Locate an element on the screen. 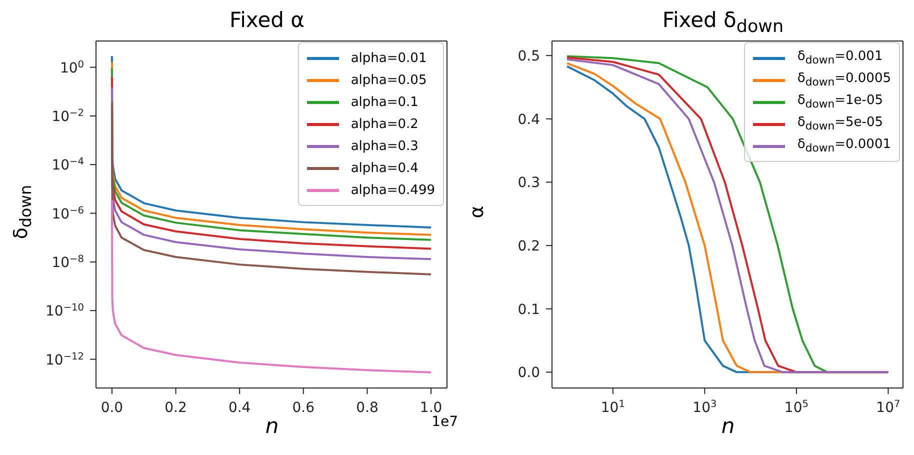  x-tick-label: 10$^{5}$ is located at coordinates (796, 407).